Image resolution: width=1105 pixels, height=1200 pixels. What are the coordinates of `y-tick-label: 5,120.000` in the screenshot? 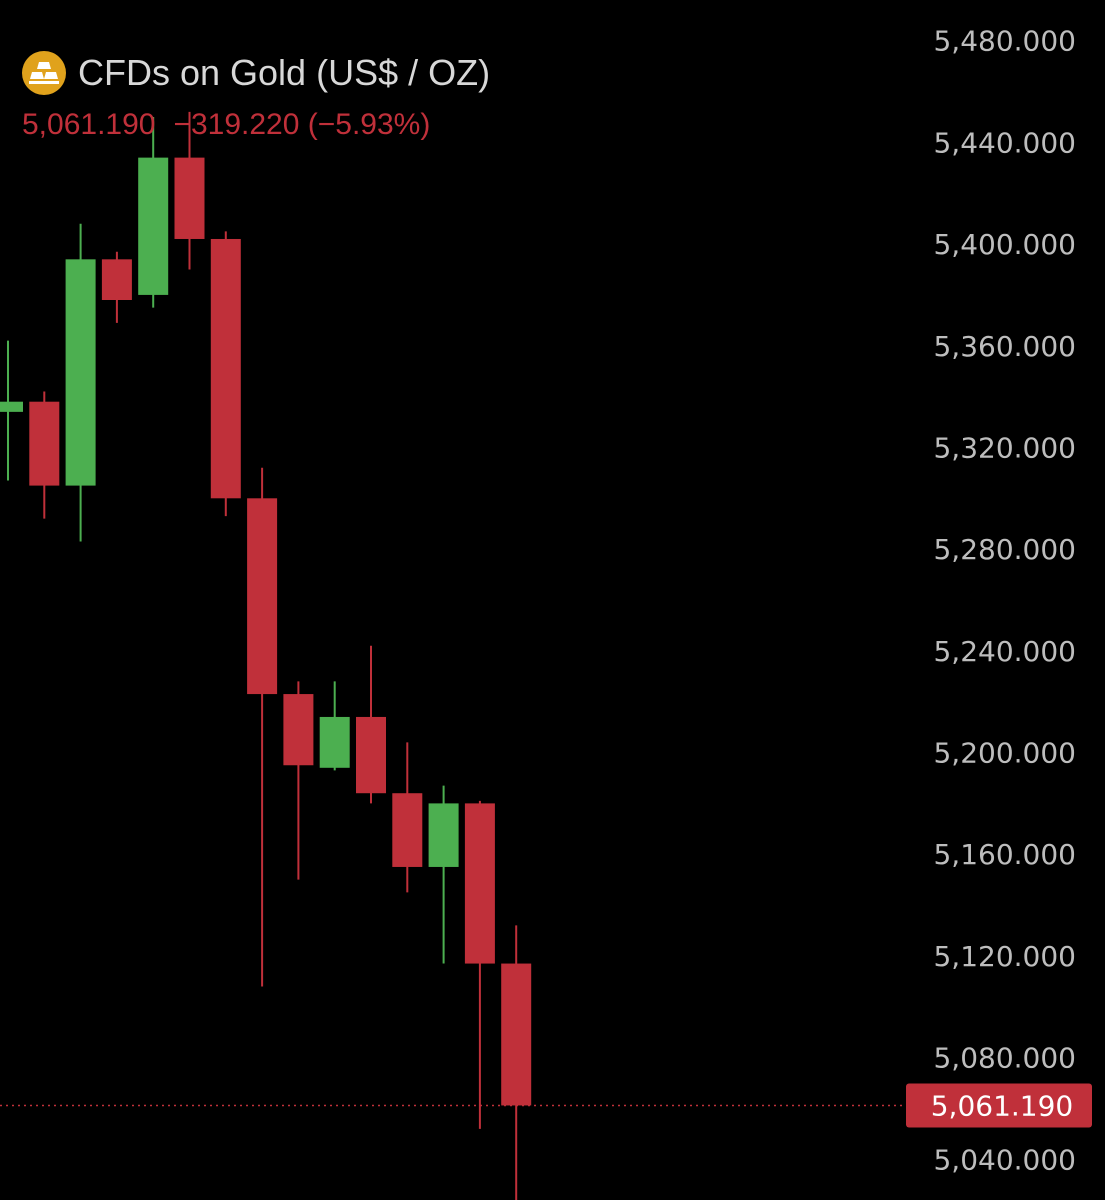 It's located at (1004, 956).